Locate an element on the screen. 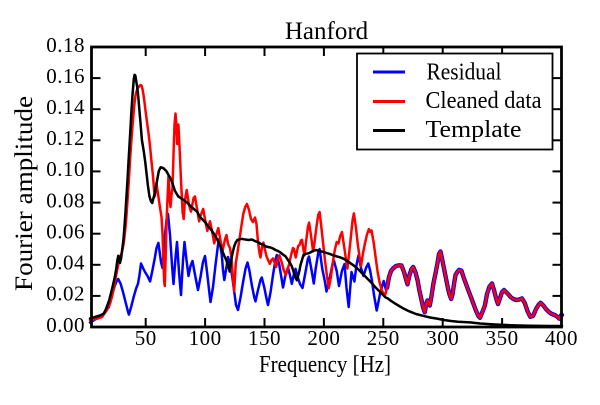 The width and height of the screenshot is (600, 405). svg-text: 350 is located at coordinates (502, 338).